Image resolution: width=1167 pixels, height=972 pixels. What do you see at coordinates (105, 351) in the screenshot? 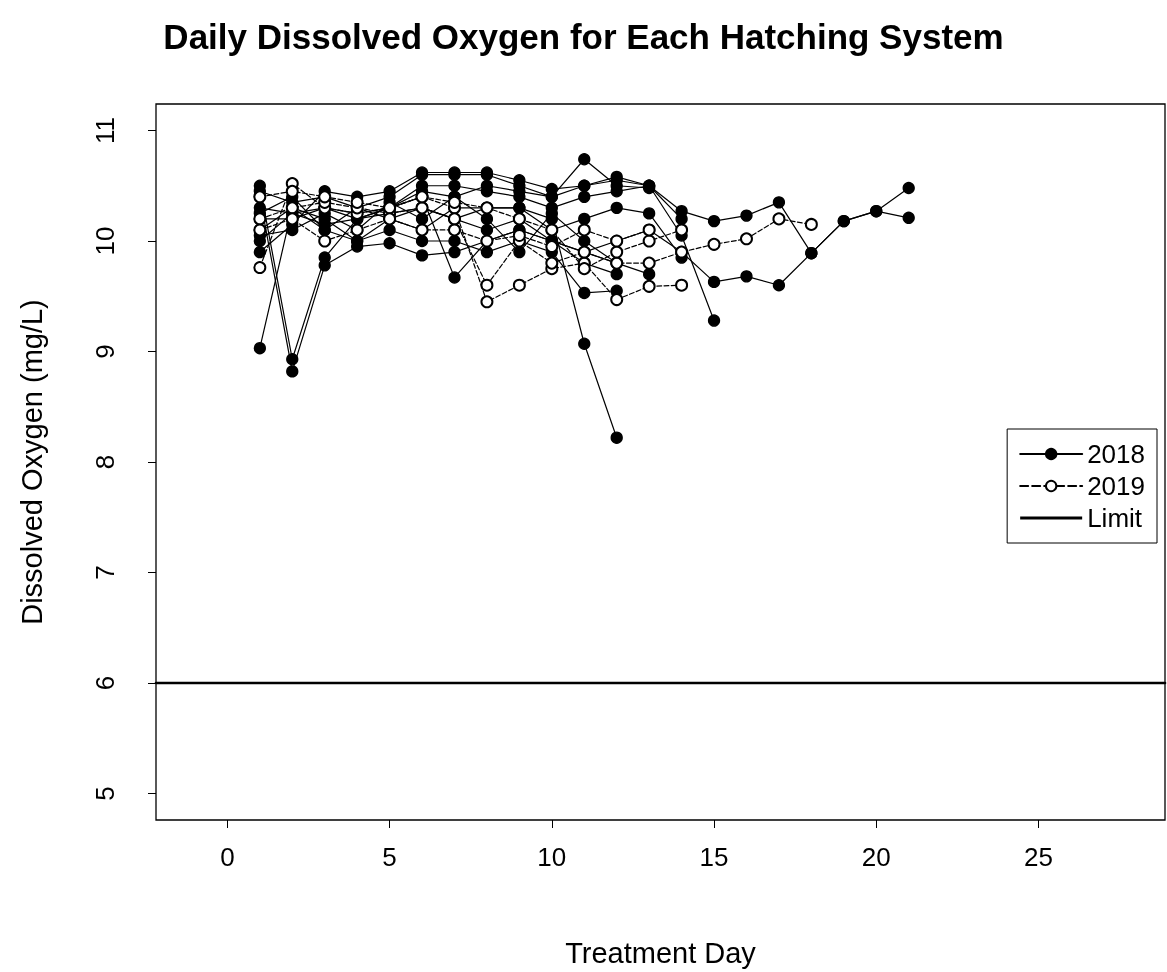
I see `y-tick-label: 9` at bounding box center [105, 351].